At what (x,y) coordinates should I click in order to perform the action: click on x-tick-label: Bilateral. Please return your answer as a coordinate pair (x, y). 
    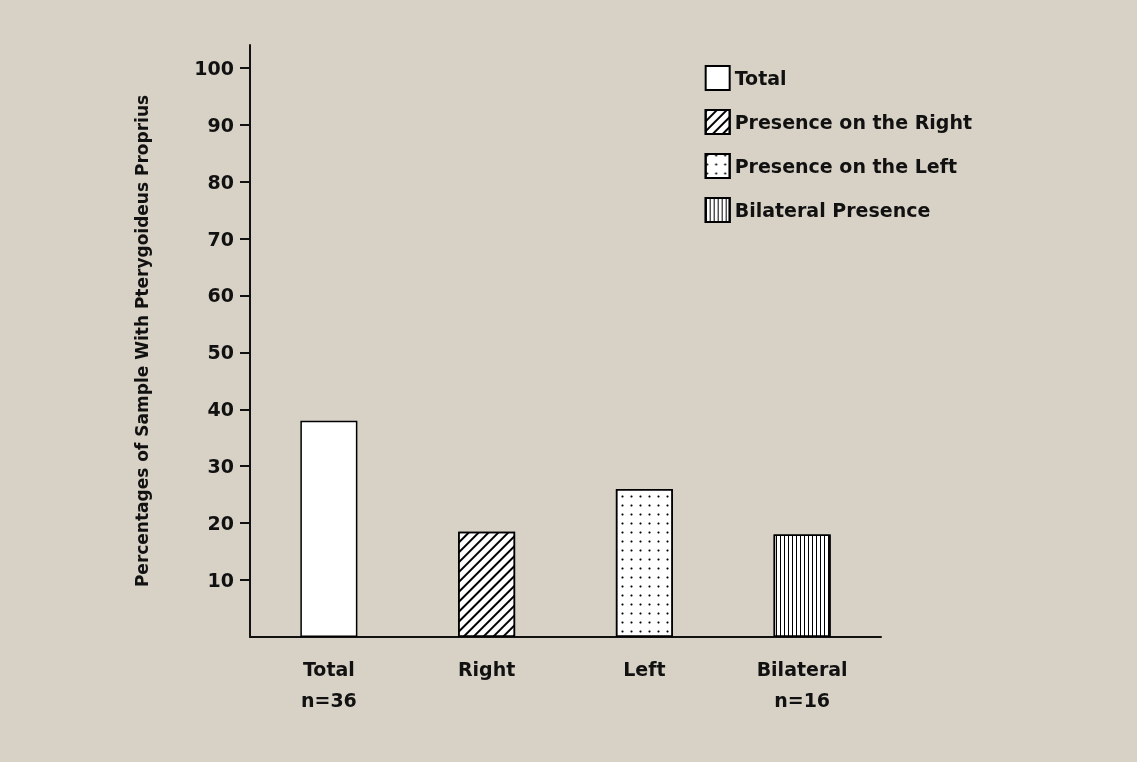
    Looking at the image, I should click on (802, 668).